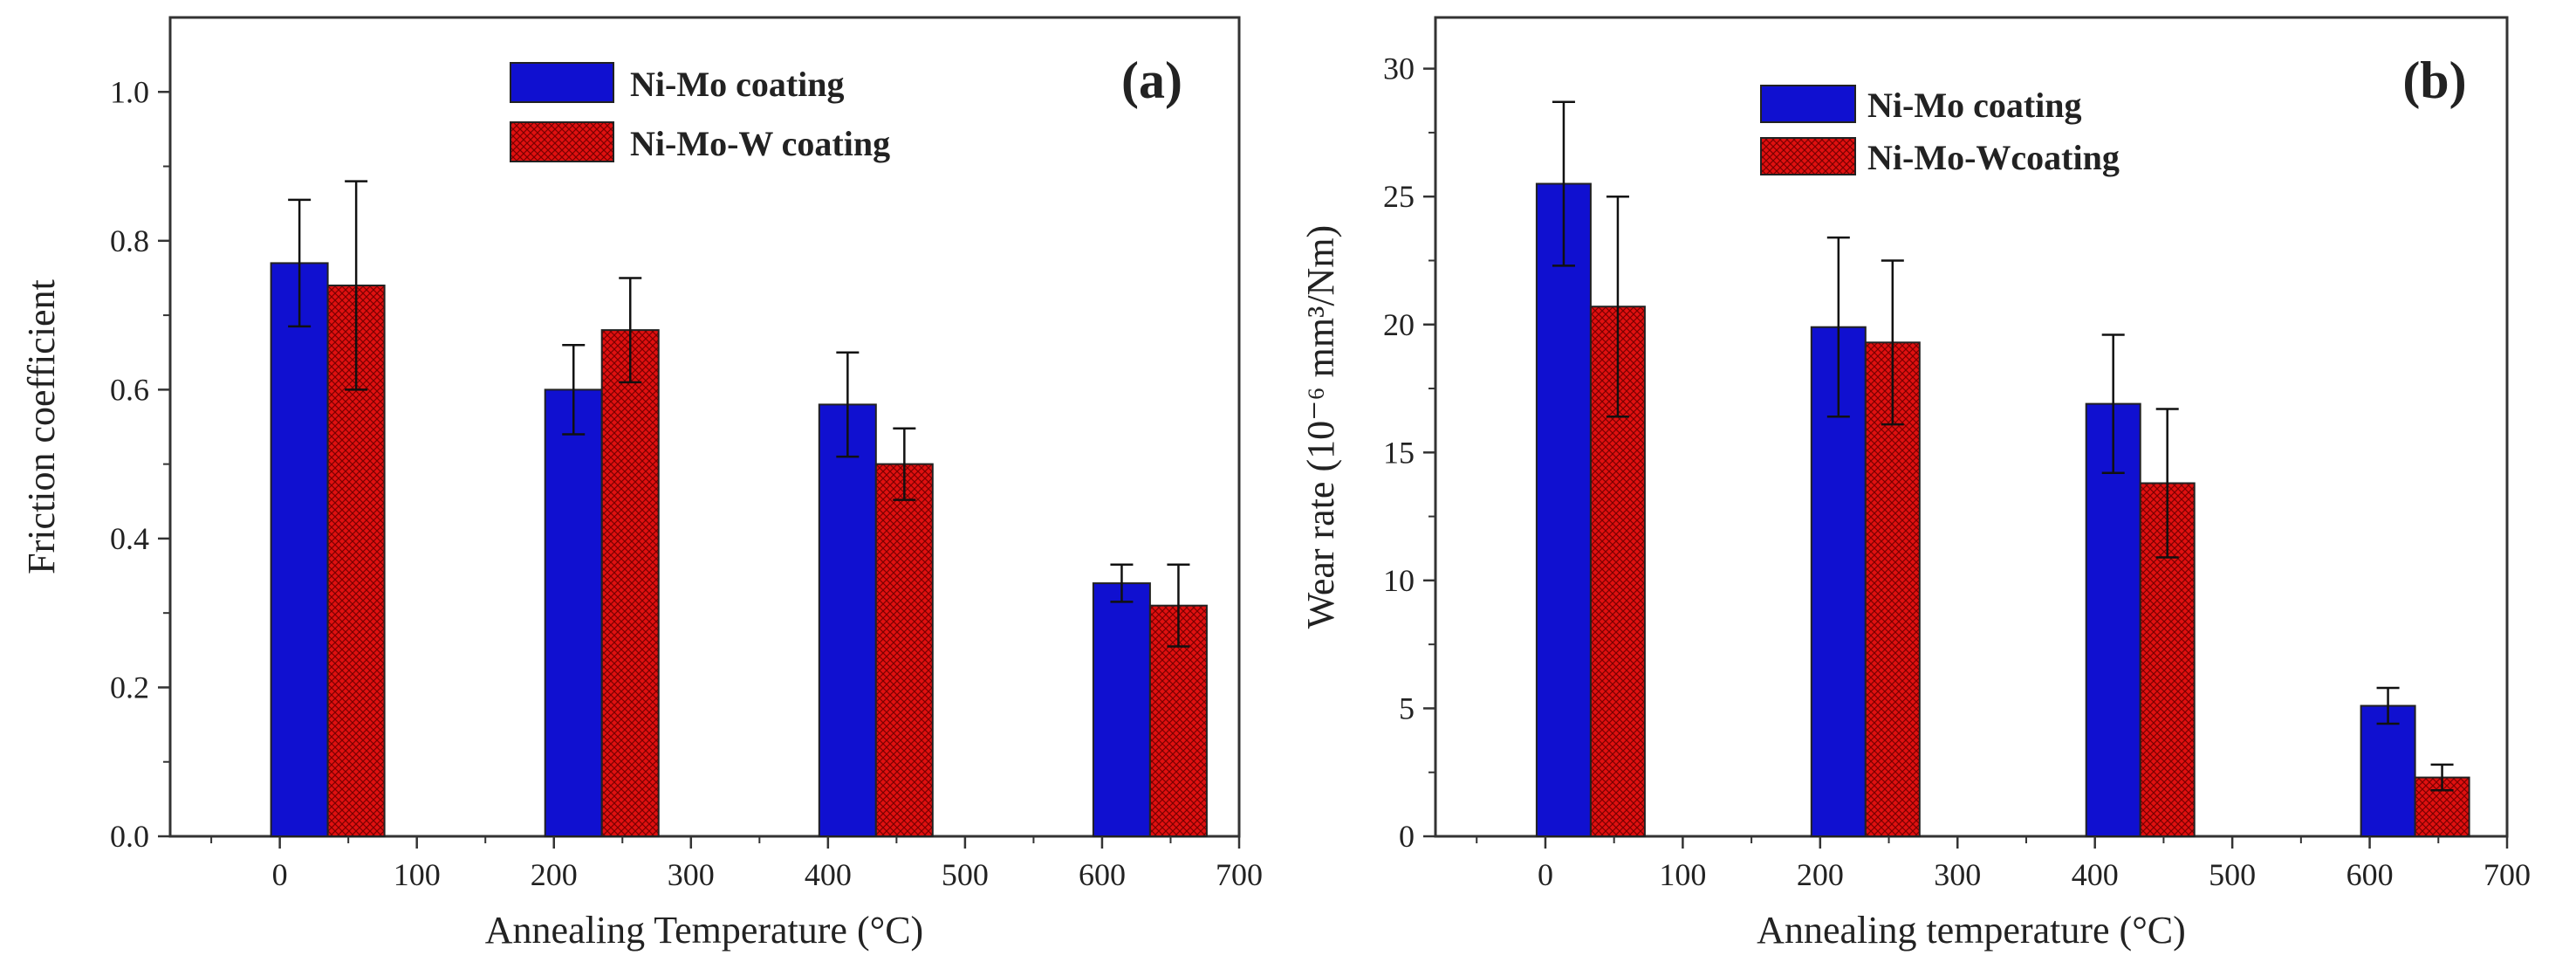  I want to click on y-tick-label: 0.6, so click(129, 389).